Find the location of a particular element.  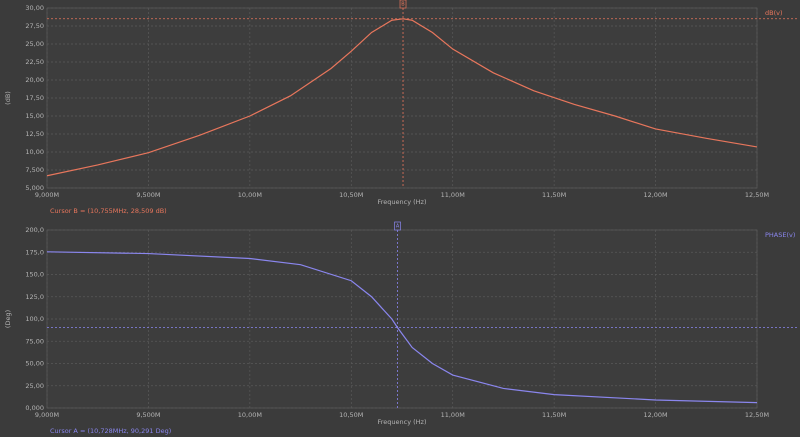

y-tick-label: 125,0 is located at coordinates (34, 297).